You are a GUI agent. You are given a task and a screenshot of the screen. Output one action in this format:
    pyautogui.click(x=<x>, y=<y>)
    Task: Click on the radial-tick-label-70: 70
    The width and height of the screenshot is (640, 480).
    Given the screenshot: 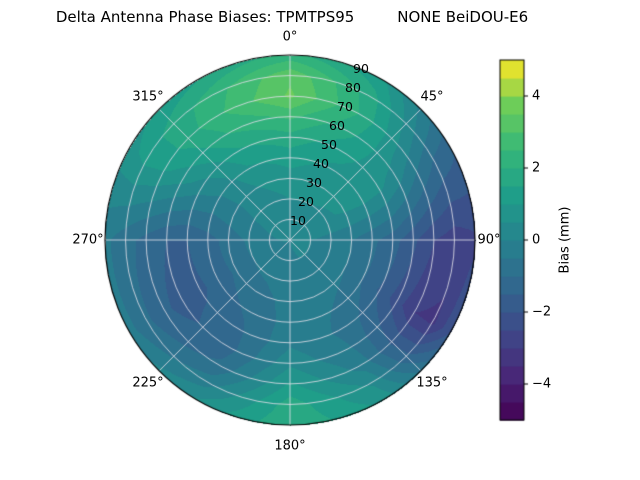 What is the action you would take?
    pyautogui.click(x=345, y=106)
    